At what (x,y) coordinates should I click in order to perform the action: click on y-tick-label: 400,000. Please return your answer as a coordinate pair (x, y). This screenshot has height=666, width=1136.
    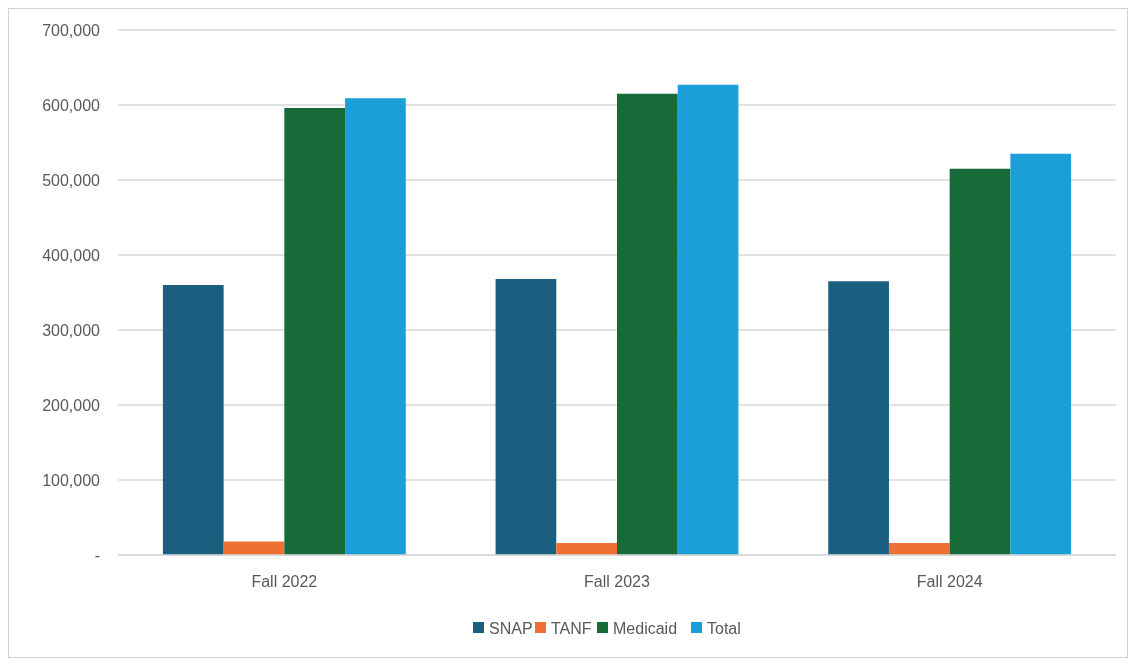
    Looking at the image, I should click on (71, 255).